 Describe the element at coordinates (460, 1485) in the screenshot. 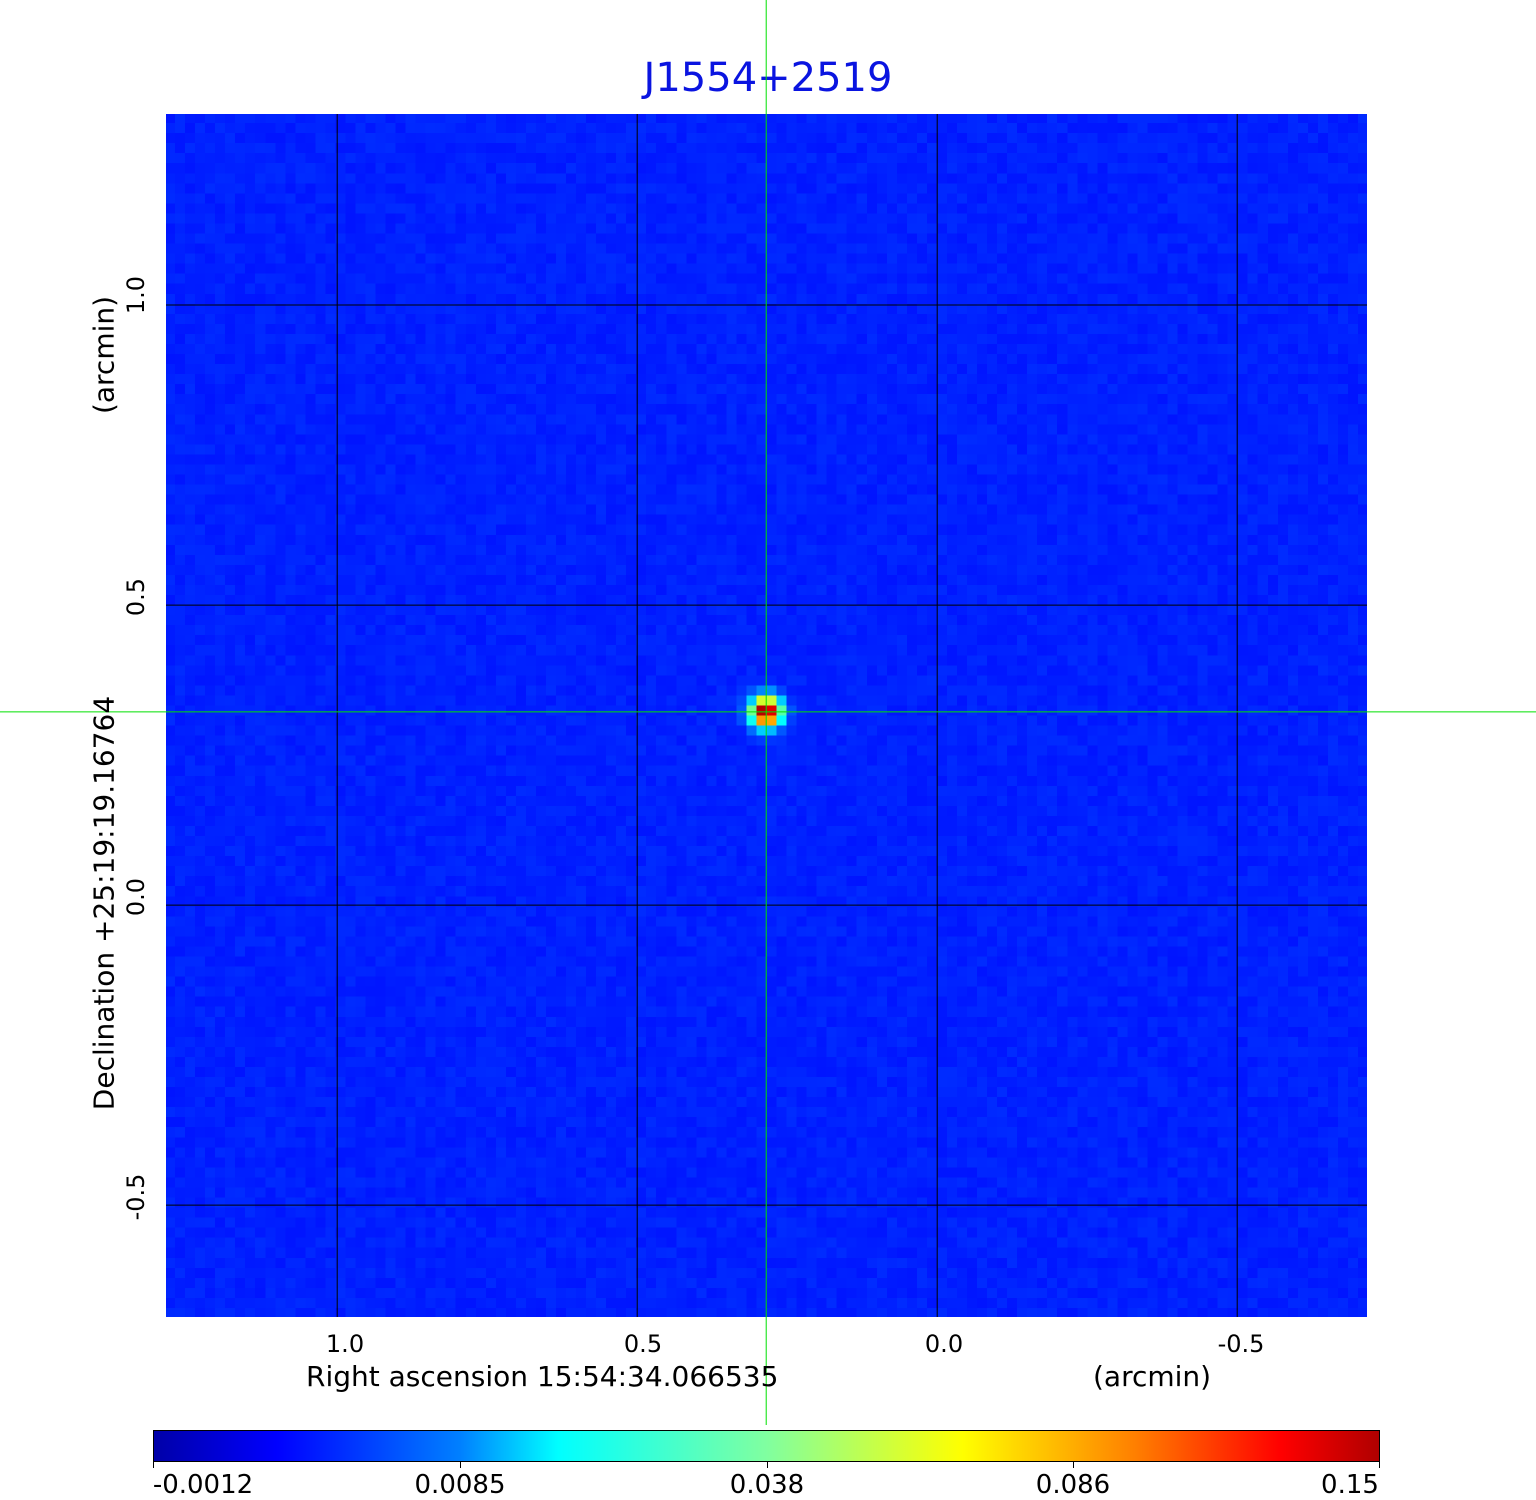

I see `colorbar-tick-label: 0.0085` at that location.